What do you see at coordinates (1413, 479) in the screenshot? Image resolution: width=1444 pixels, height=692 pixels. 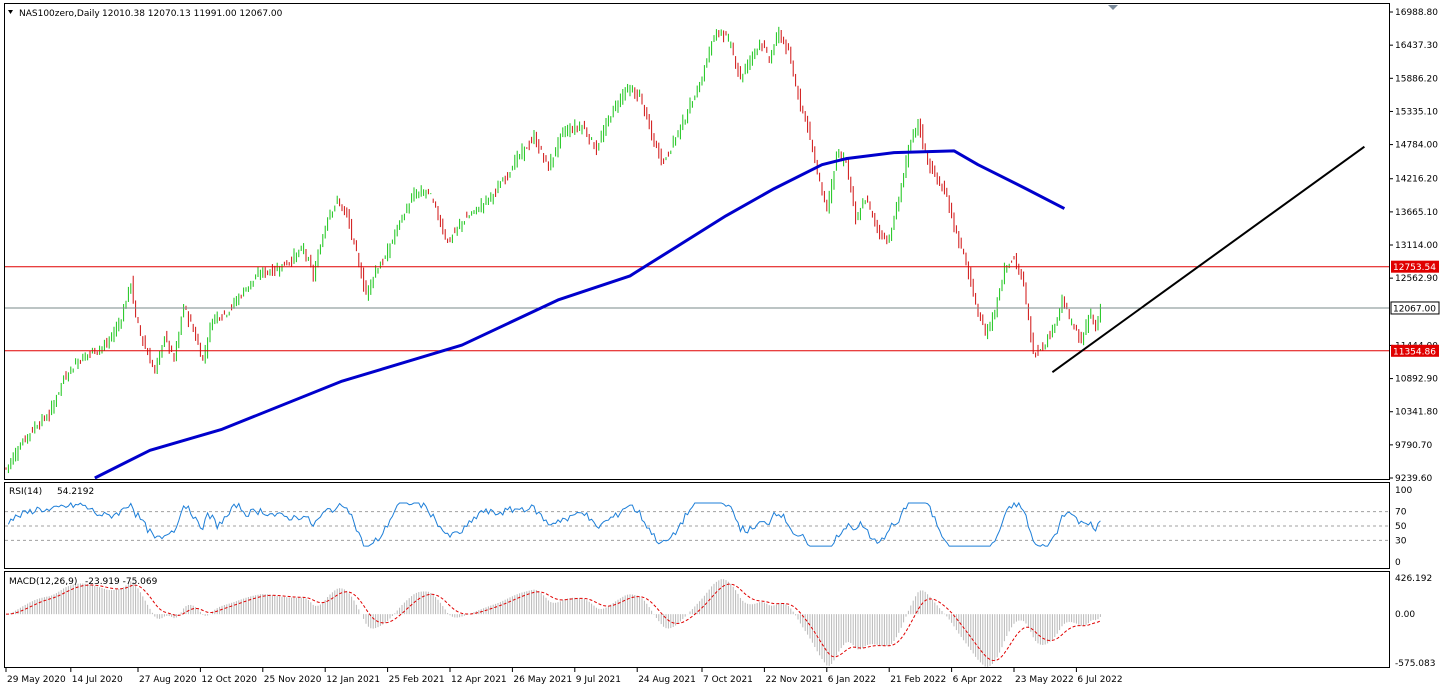 I see `y-tick-label: 9239.60` at bounding box center [1413, 479].